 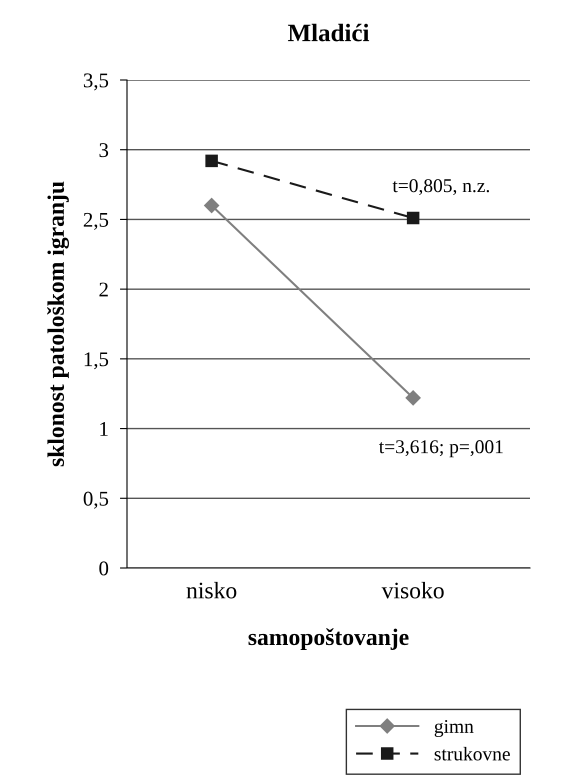 What do you see at coordinates (413, 590) in the screenshot?
I see `x-tick-label: visoko` at bounding box center [413, 590].